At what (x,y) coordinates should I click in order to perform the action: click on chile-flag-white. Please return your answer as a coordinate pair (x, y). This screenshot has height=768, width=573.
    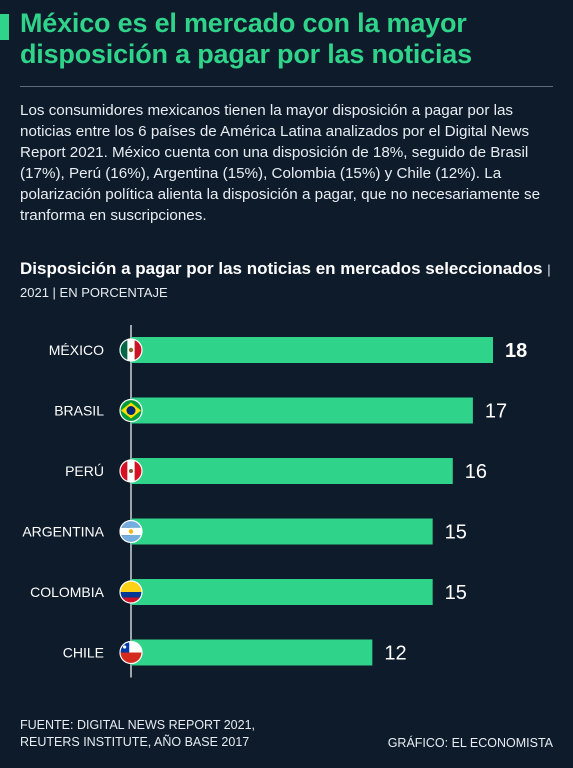
    Looking at the image, I should click on (131, 647).